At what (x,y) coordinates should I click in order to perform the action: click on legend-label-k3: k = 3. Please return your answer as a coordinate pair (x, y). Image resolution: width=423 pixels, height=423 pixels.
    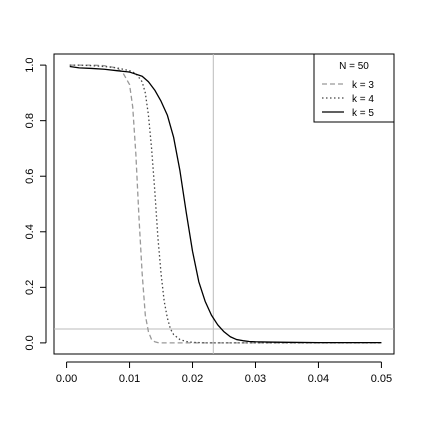
    Looking at the image, I should click on (363, 85).